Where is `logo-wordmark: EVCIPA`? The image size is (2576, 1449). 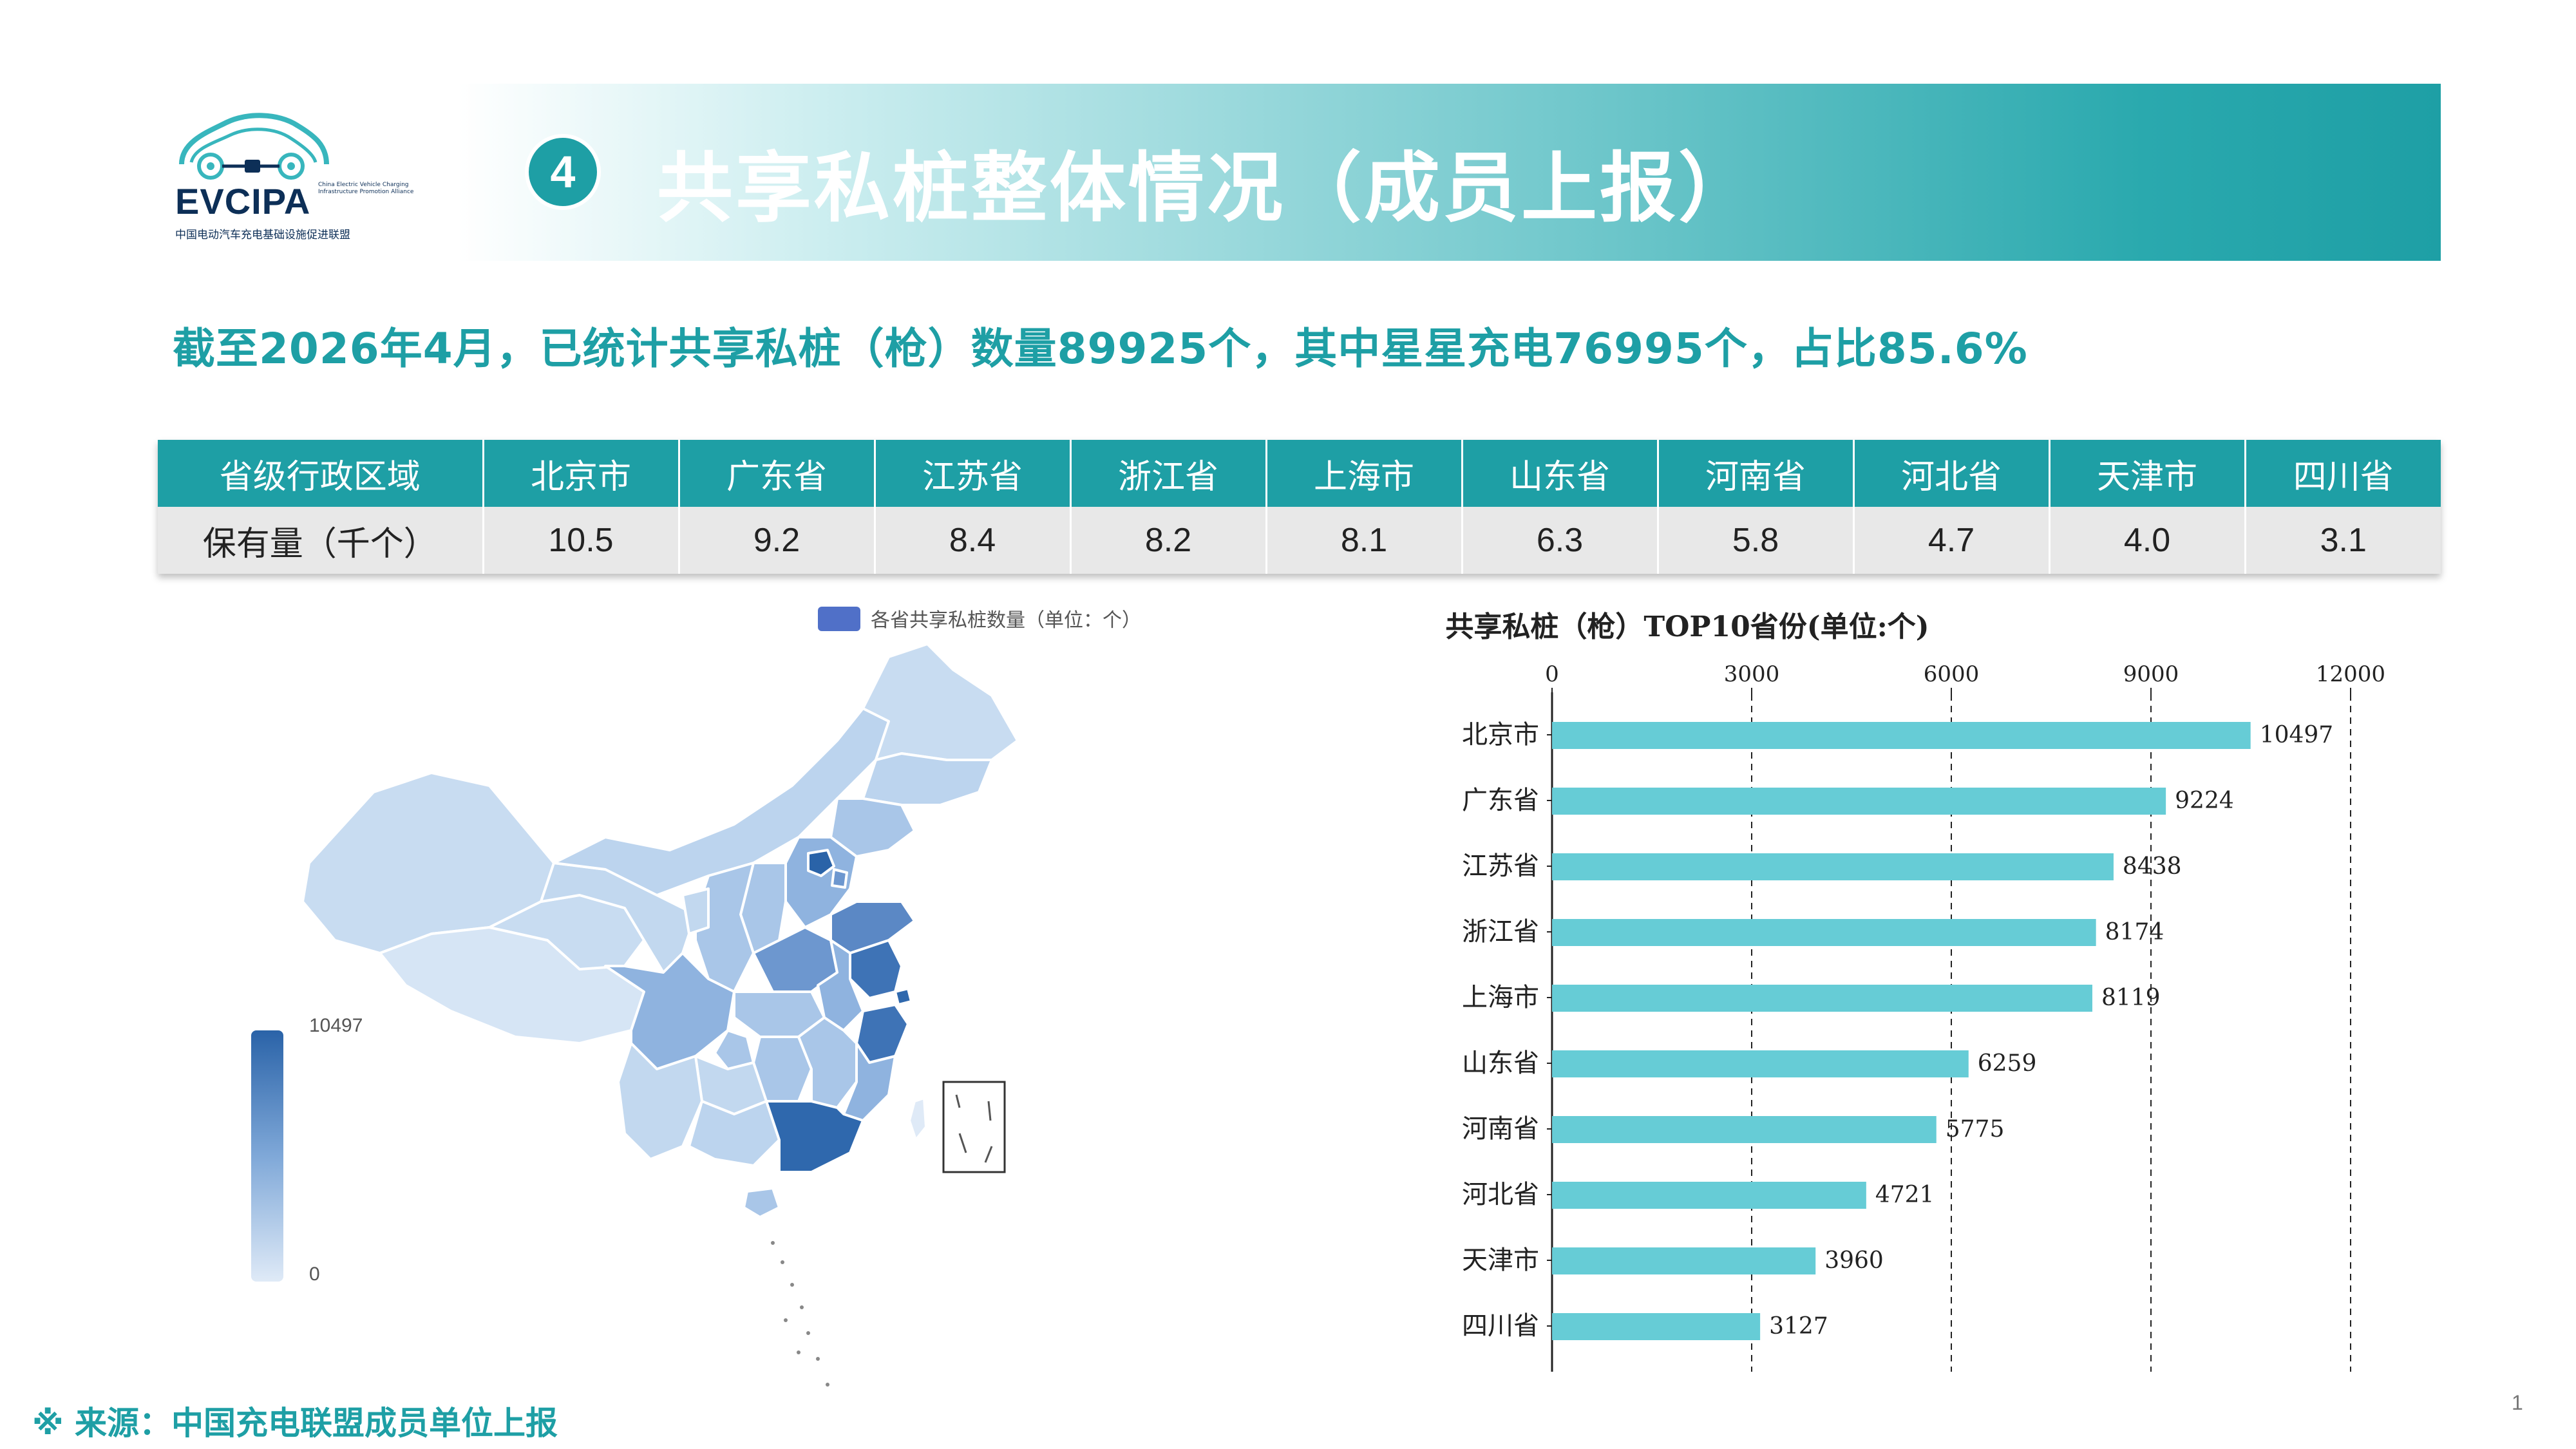 logo-wordmark: EVCIPA is located at coordinates (243, 201).